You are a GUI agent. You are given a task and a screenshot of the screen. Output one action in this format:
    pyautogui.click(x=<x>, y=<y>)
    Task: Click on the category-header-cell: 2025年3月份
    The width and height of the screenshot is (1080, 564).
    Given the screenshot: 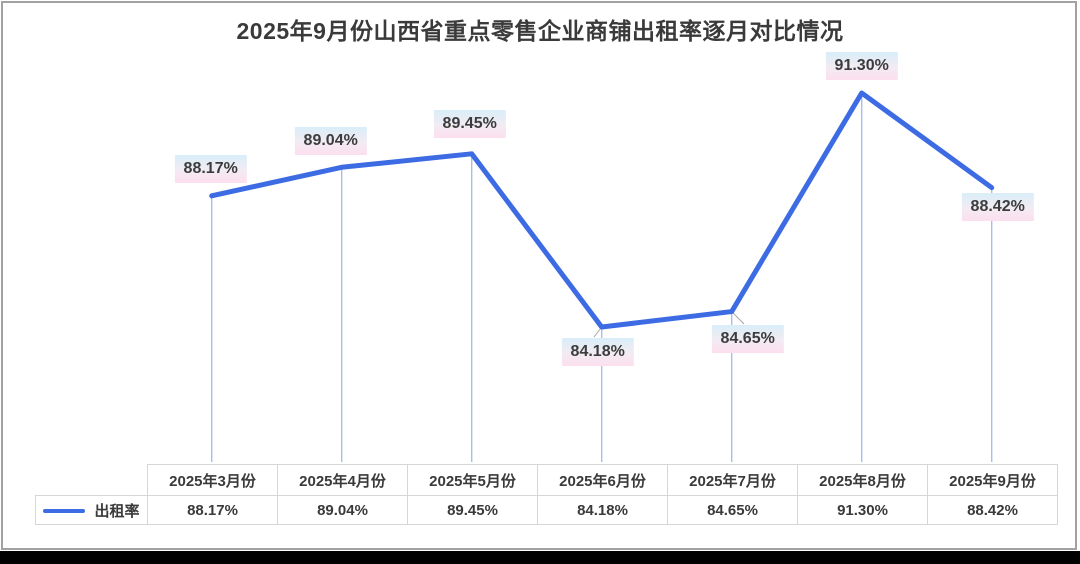 What is the action you would take?
    pyautogui.click(x=212, y=480)
    